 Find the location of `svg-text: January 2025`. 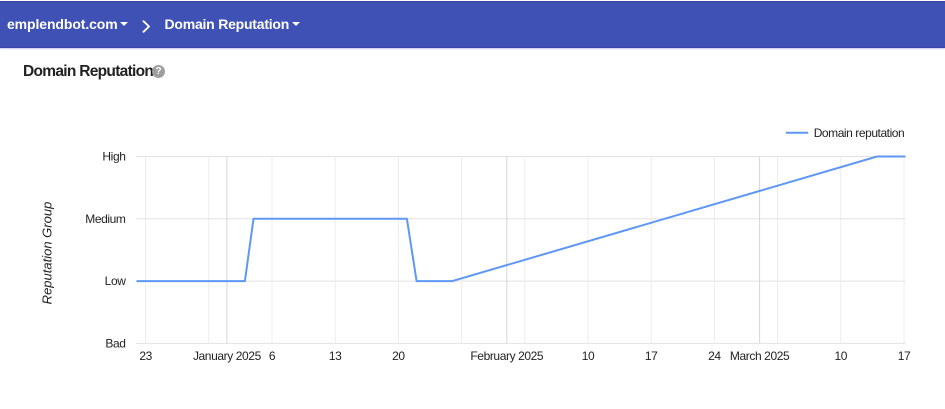

svg-text: January 2025 is located at coordinates (227, 356).